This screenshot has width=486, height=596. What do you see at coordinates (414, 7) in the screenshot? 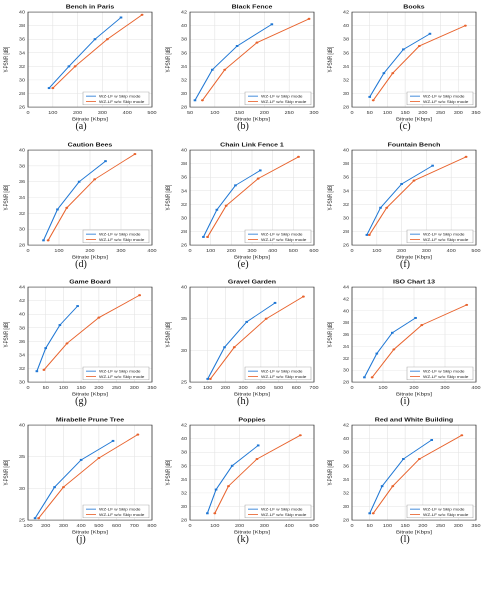
I see `chart-title: Books` at bounding box center [414, 7].